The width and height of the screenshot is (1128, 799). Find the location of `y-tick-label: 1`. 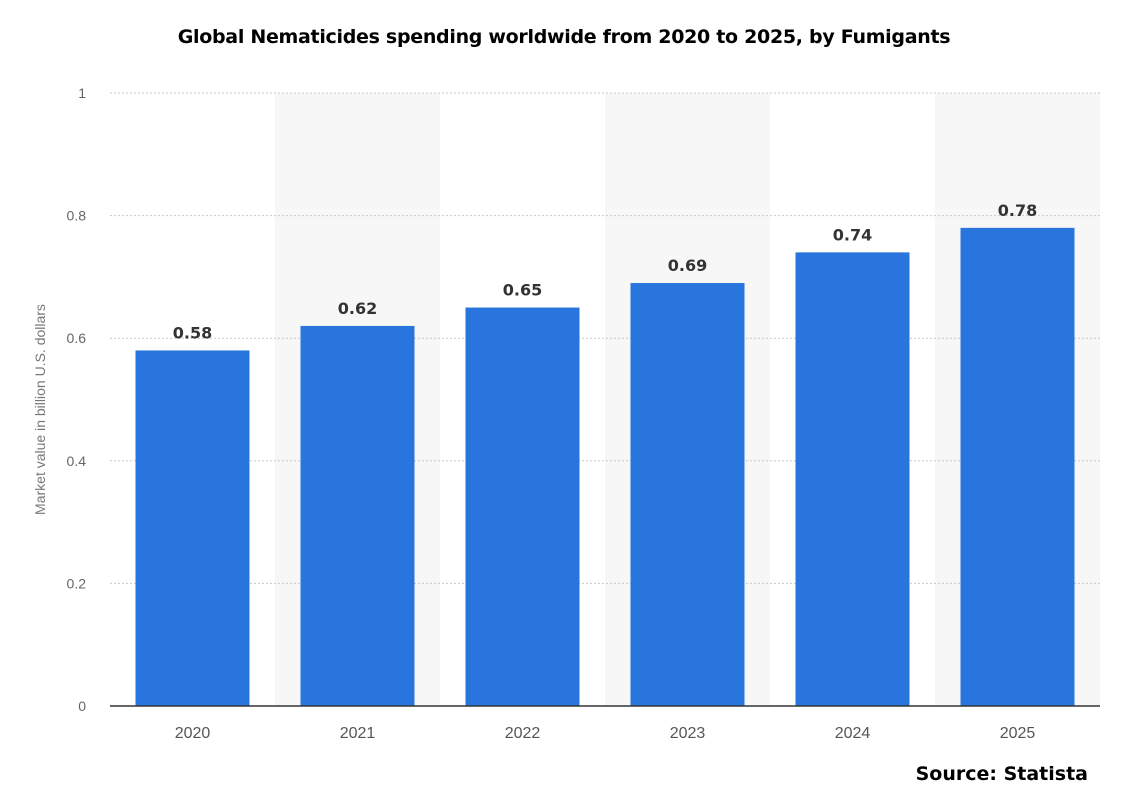

y-tick-label: 1 is located at coordinates (82, 93).